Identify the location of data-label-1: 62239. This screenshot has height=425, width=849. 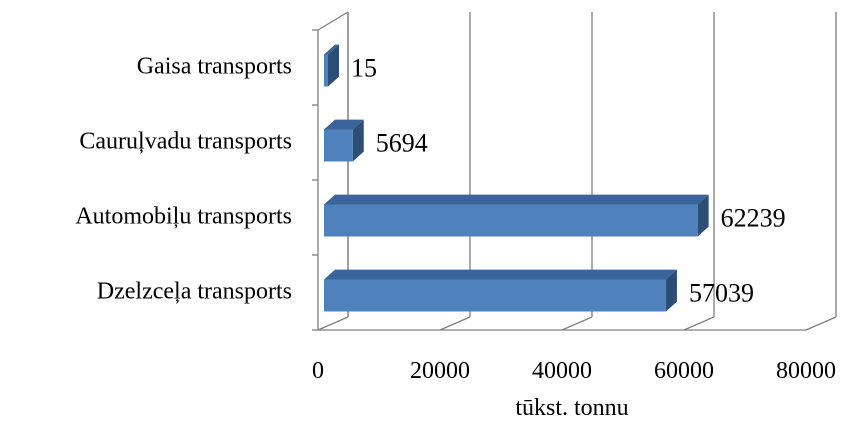
(753, 218).